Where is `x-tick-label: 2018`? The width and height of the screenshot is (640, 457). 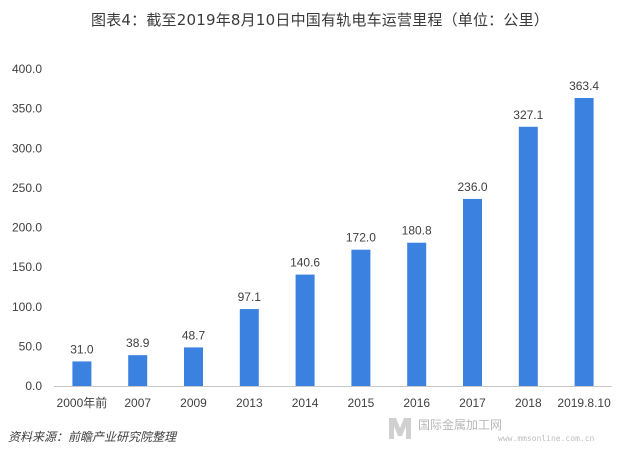
x-tick-label: 2018 is located at coordinates (528, 403).